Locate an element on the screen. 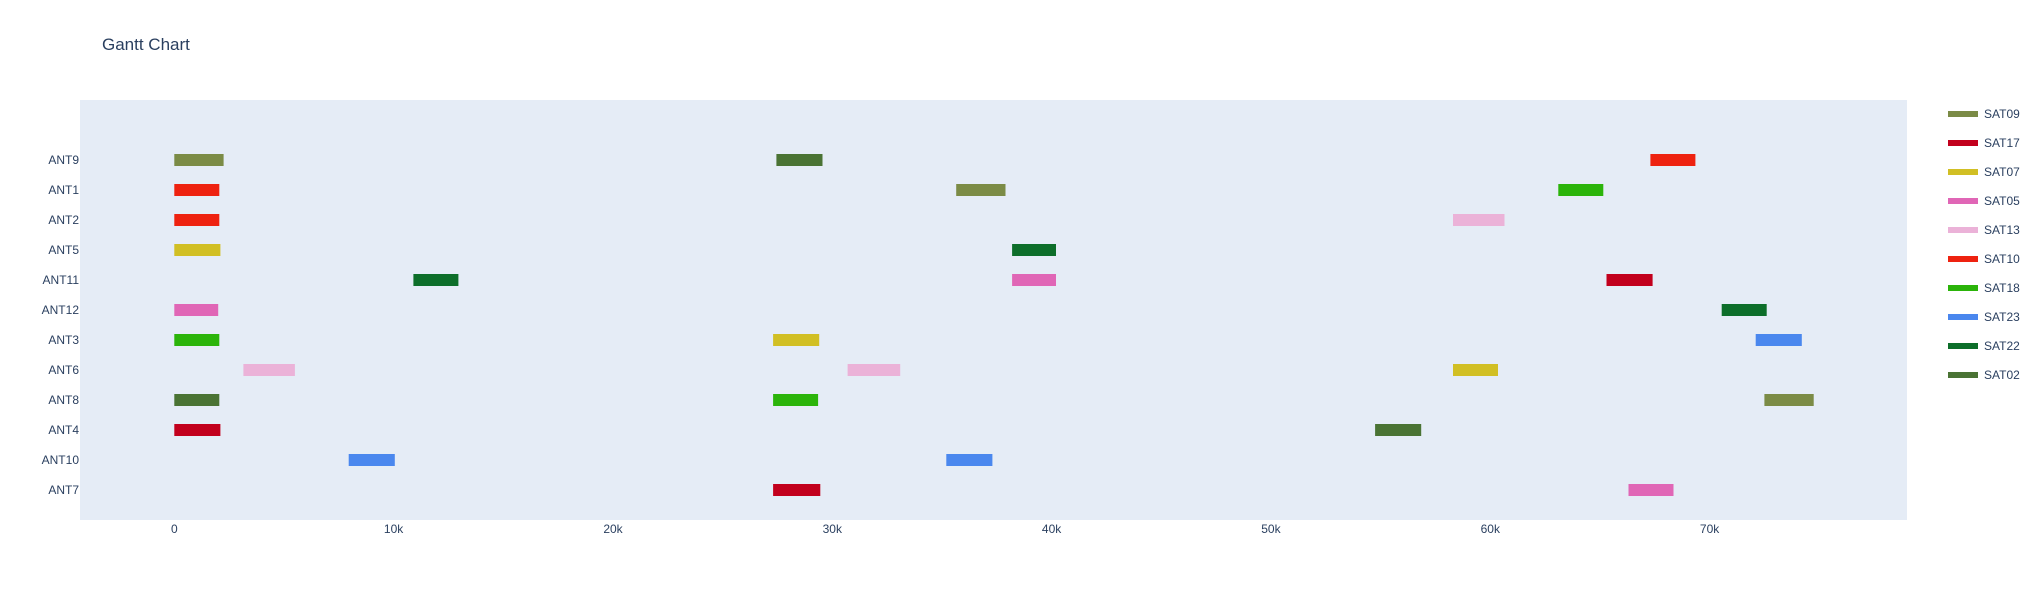 The height and width of the screenshot is (600, 2037). x-axis: 0 10k 20k 30k 40k 50k 60k 70k is located at coordinates (945, 529).